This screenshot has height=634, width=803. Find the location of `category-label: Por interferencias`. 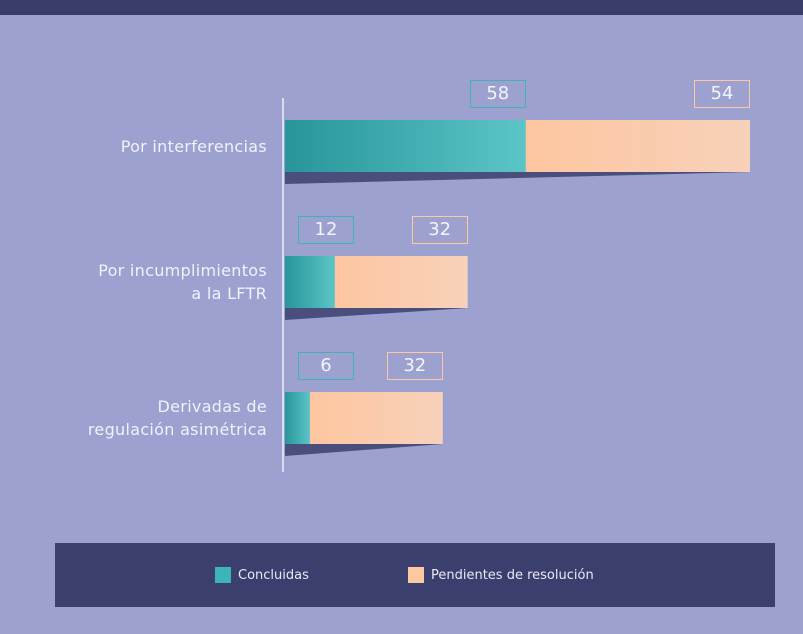

category-label: Por interferencias is located at coordinates (193, 146).